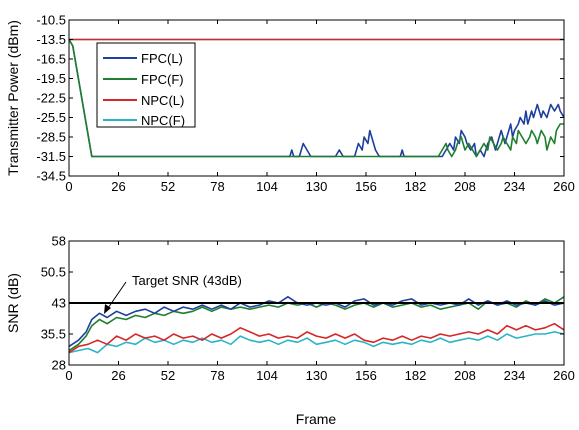 This screenshot has height=430, width=579. Describe the element at coordinates (163, 120) in the screenshot. I see `legend-label: NPC(F)` at that location.